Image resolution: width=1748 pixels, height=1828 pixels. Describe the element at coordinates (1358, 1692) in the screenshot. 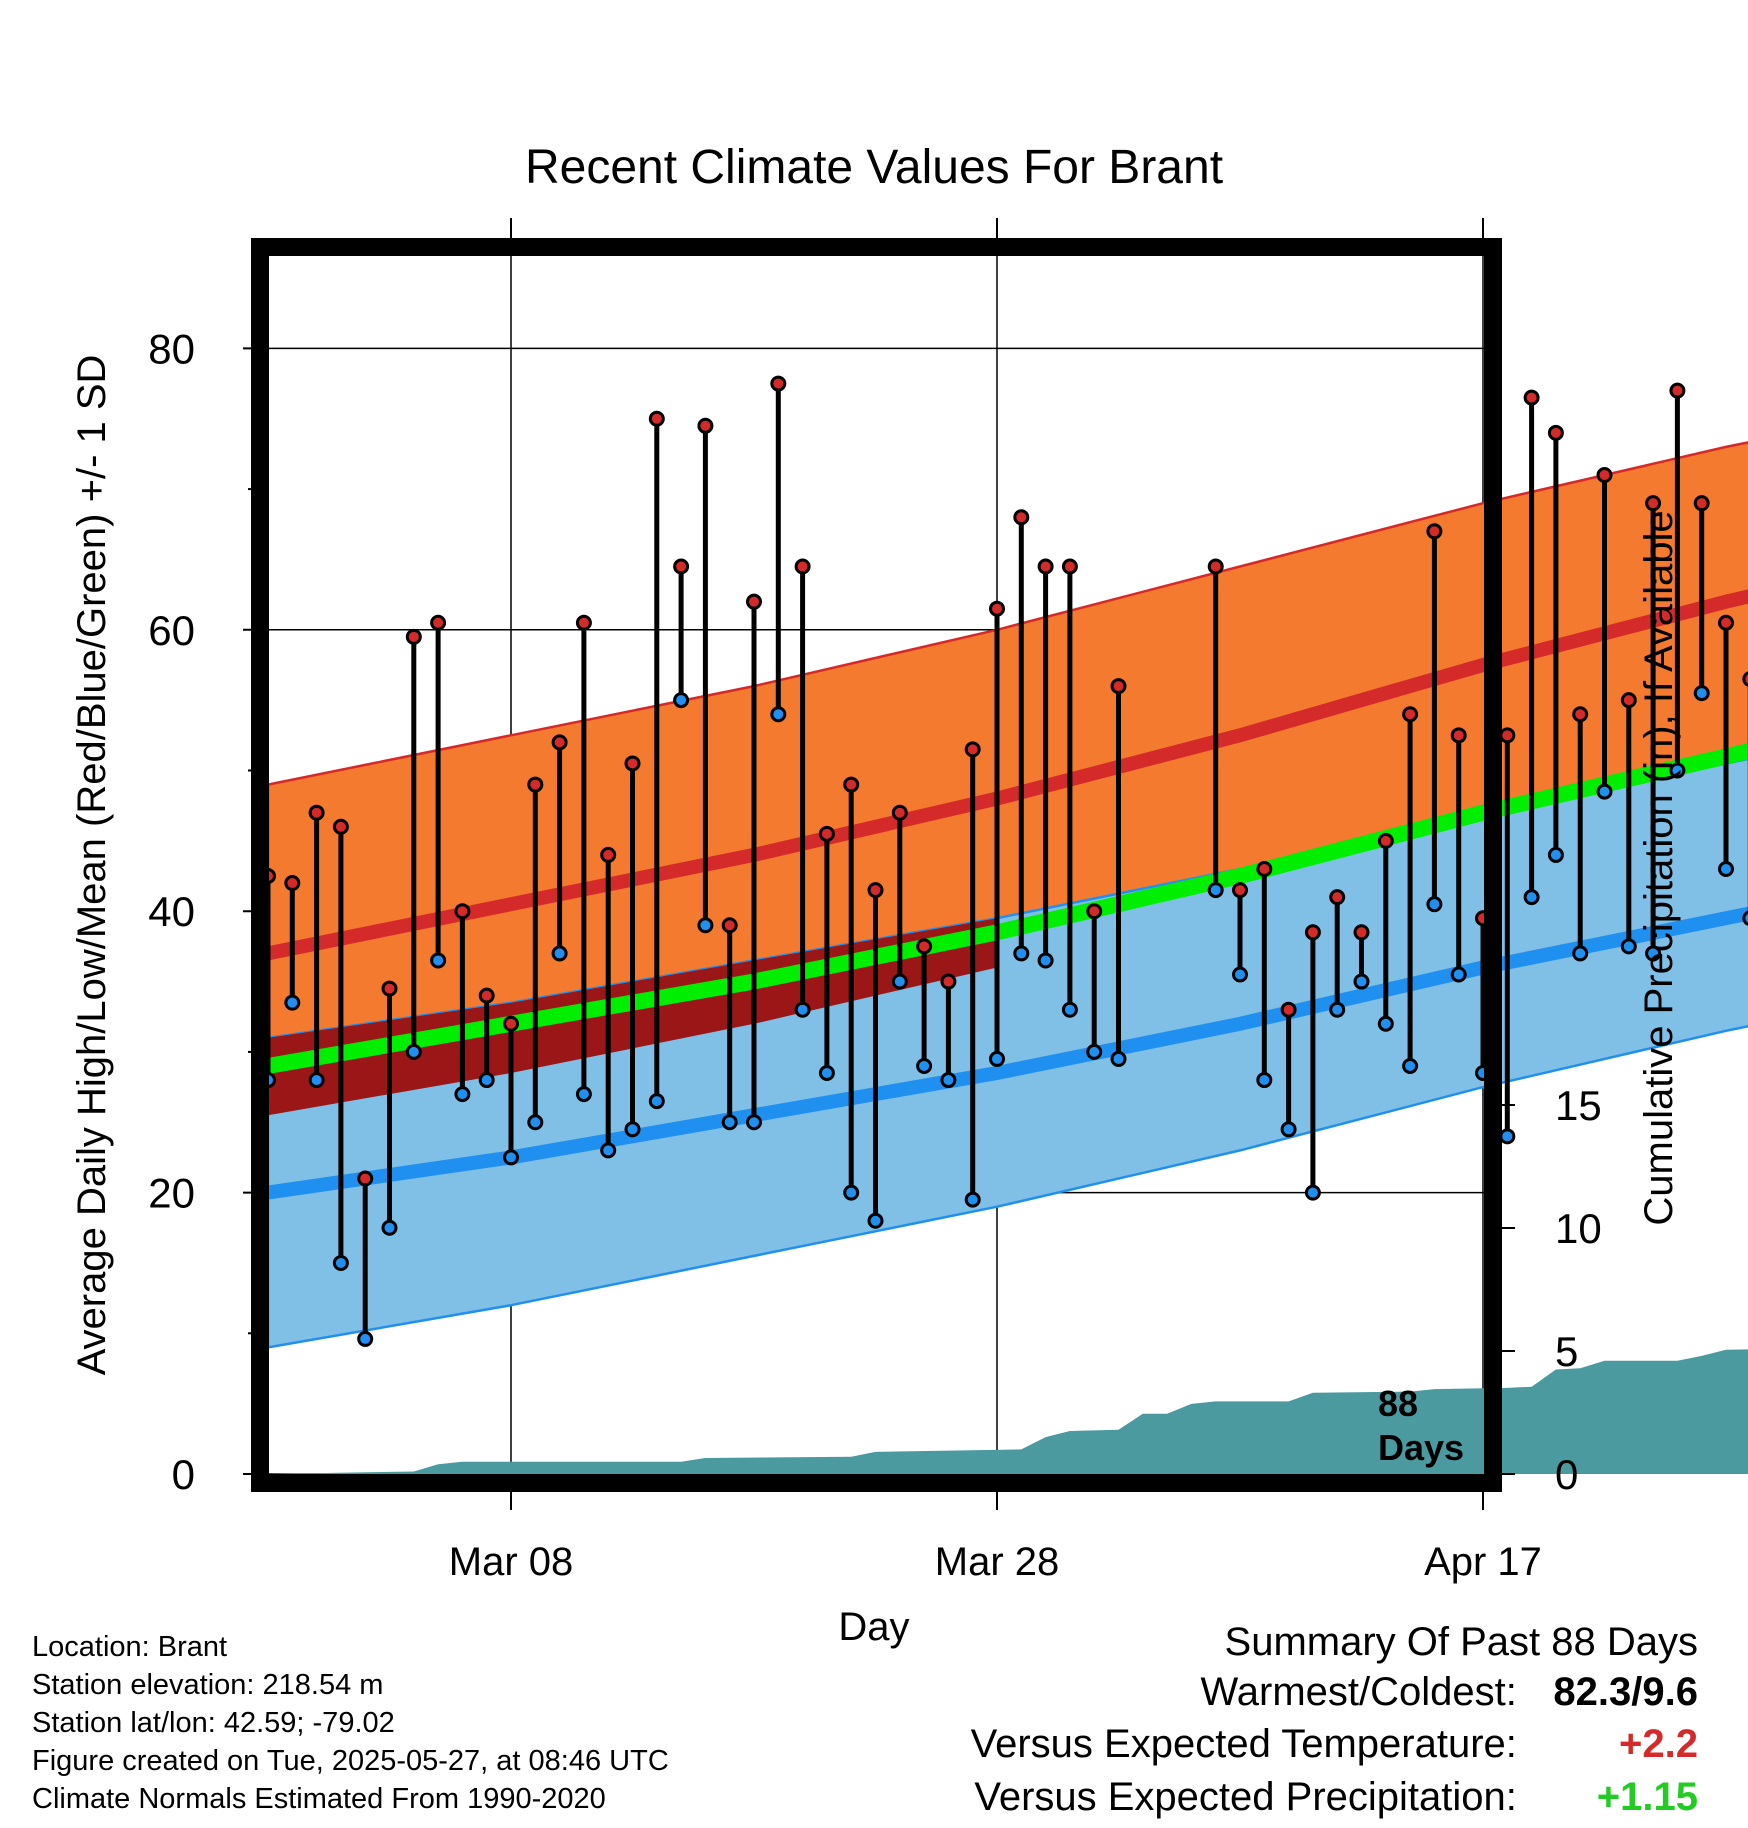

I see `warm-cold-label: Warmest/Coldest:` at that location.